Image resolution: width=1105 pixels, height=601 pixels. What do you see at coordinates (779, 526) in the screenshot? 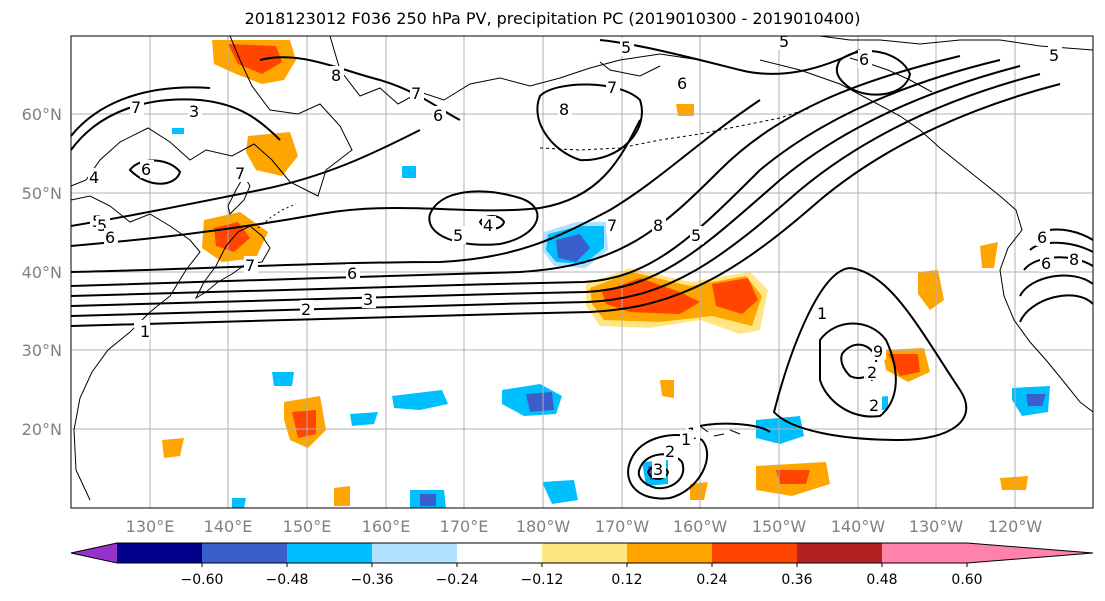
I see `lon-label: 150°W` at bounding box center [779, 526].